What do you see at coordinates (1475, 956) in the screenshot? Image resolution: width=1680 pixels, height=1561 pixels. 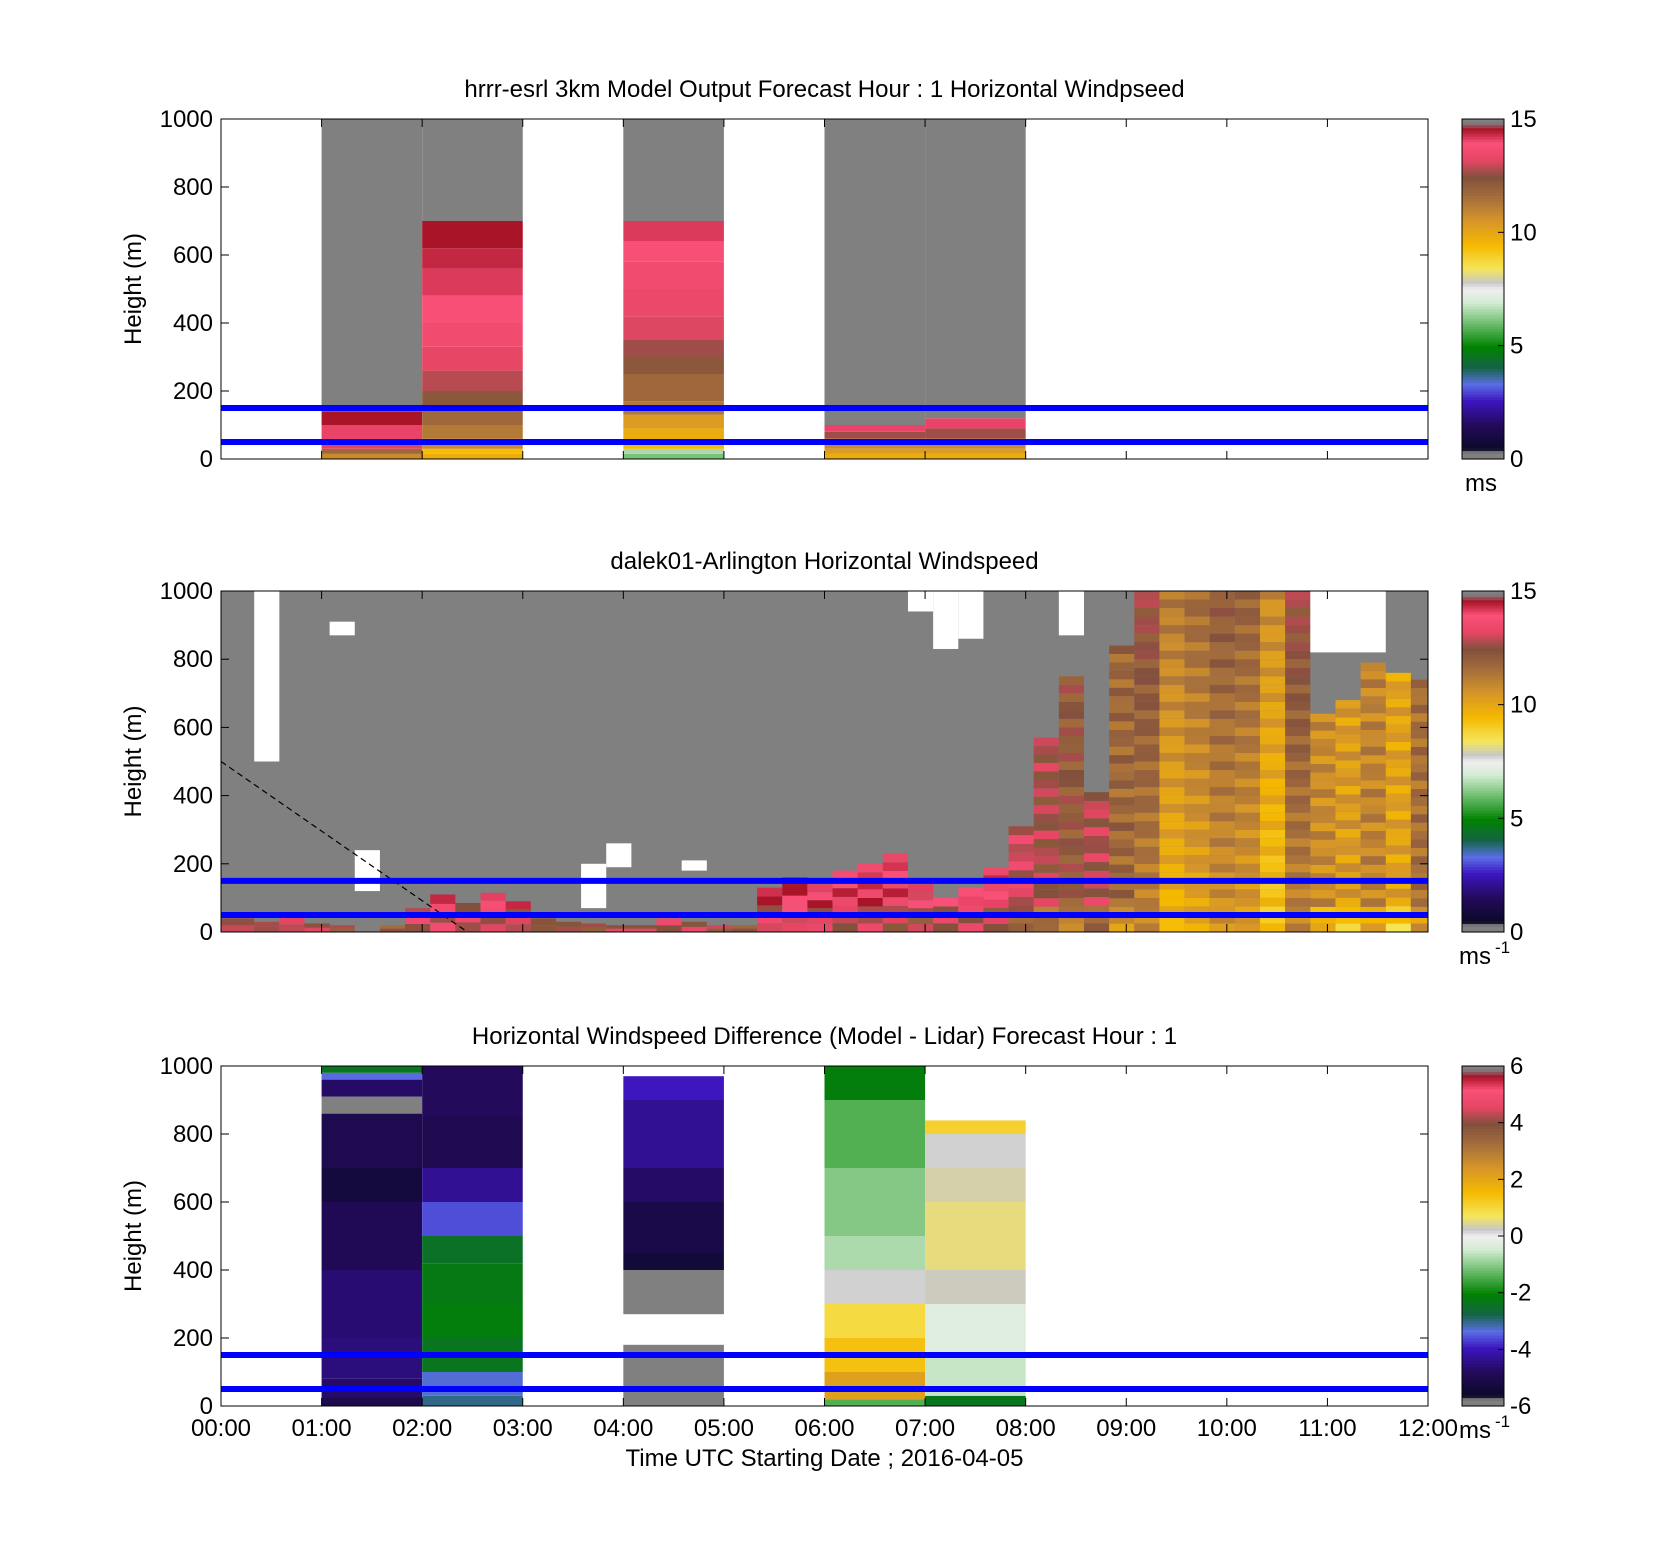 I see `colorbar-unit: ms` at bounding box center [1475, 956].